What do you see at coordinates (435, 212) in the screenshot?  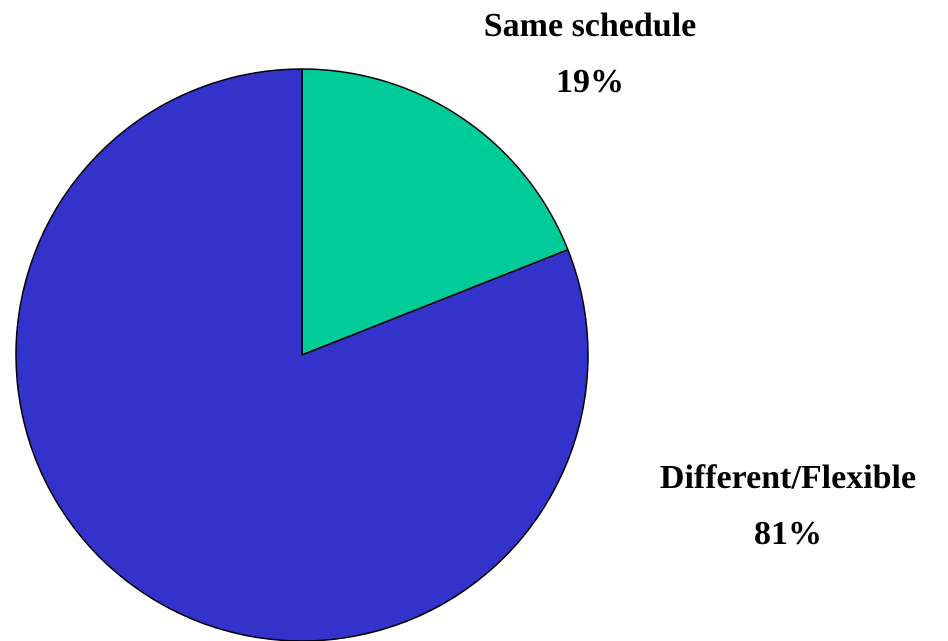 I see `pie-slice-same-schedule` at bounding box center [435, 212].